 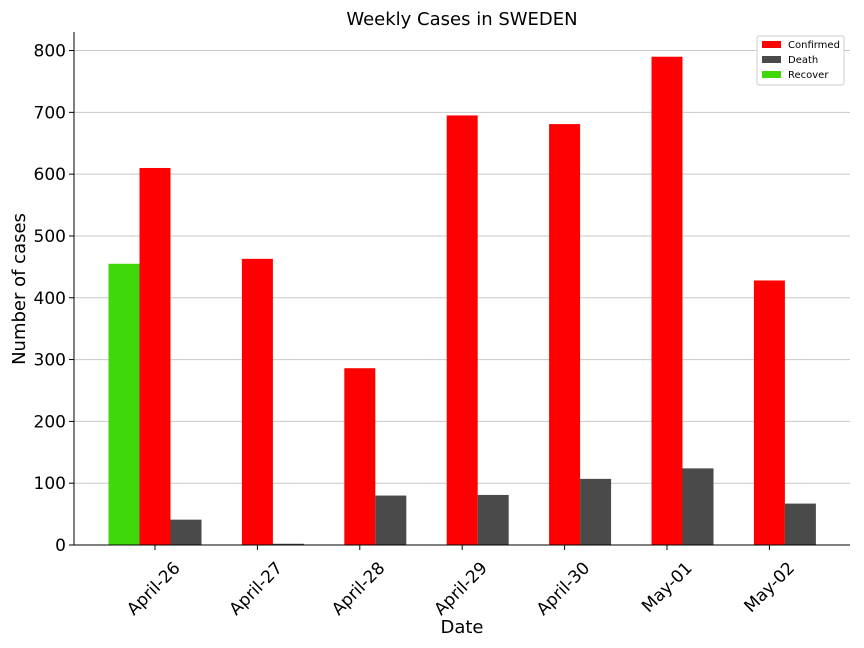 I want to click on legend: Confirmed Death Recover, so click(x=800, y=60).